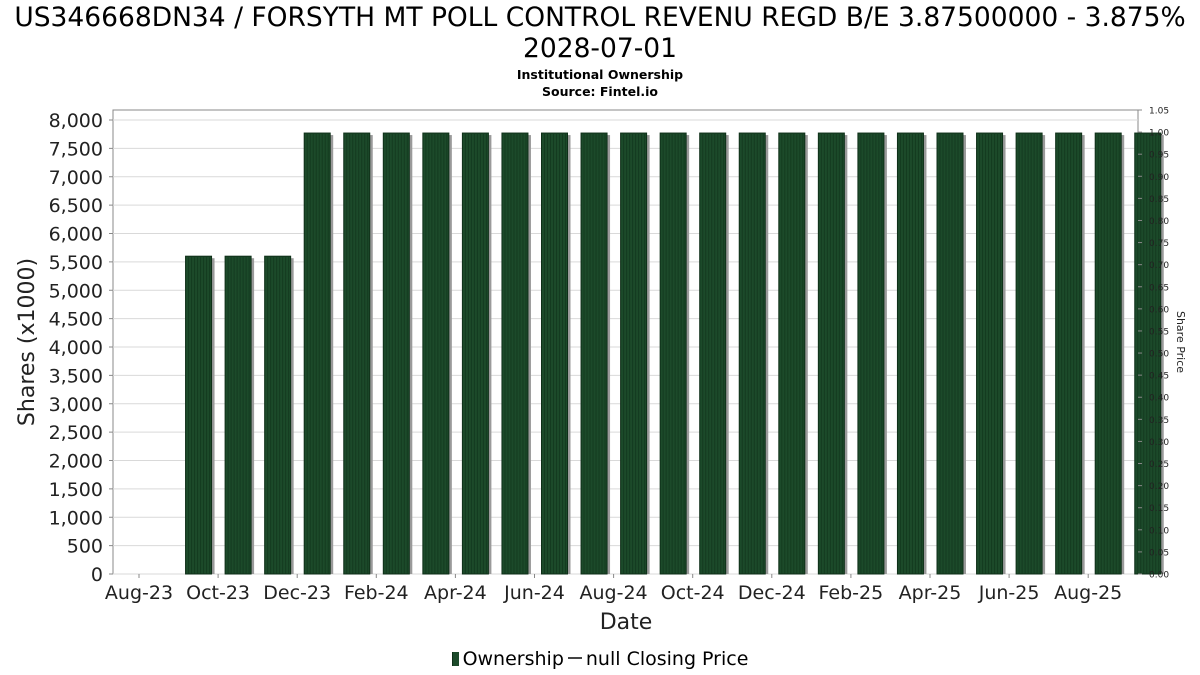 This screenshot has width=1200, height=675. Describe the element at coordinates (1159, 377) in the screenshot. I see `y2-tick-label: 0.45` at that location.